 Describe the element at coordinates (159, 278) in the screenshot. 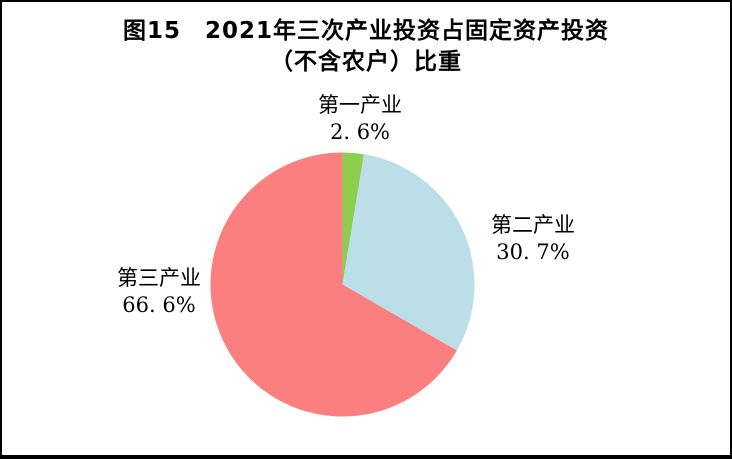

I see `slice-label-name: 第三产业` at that location.